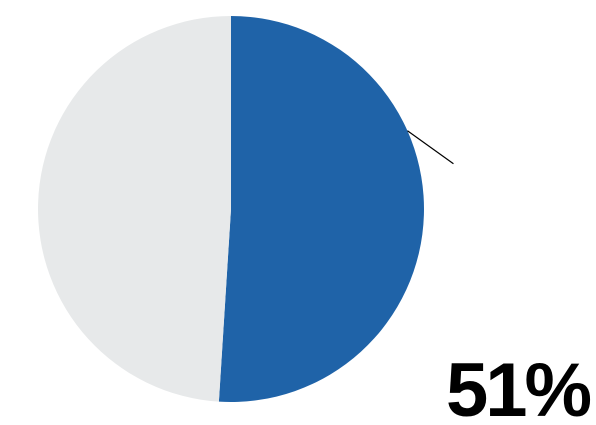 This screenshot has width=596, height=425. Describe the element at coordinates (430, 147) in the screenshot. I see `annotation-leader-line` at that location.